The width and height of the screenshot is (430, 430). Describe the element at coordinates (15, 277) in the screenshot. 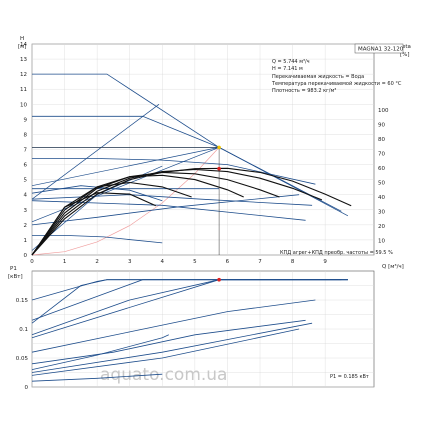

I see `power-axis-unit: [кВт]` at that location.